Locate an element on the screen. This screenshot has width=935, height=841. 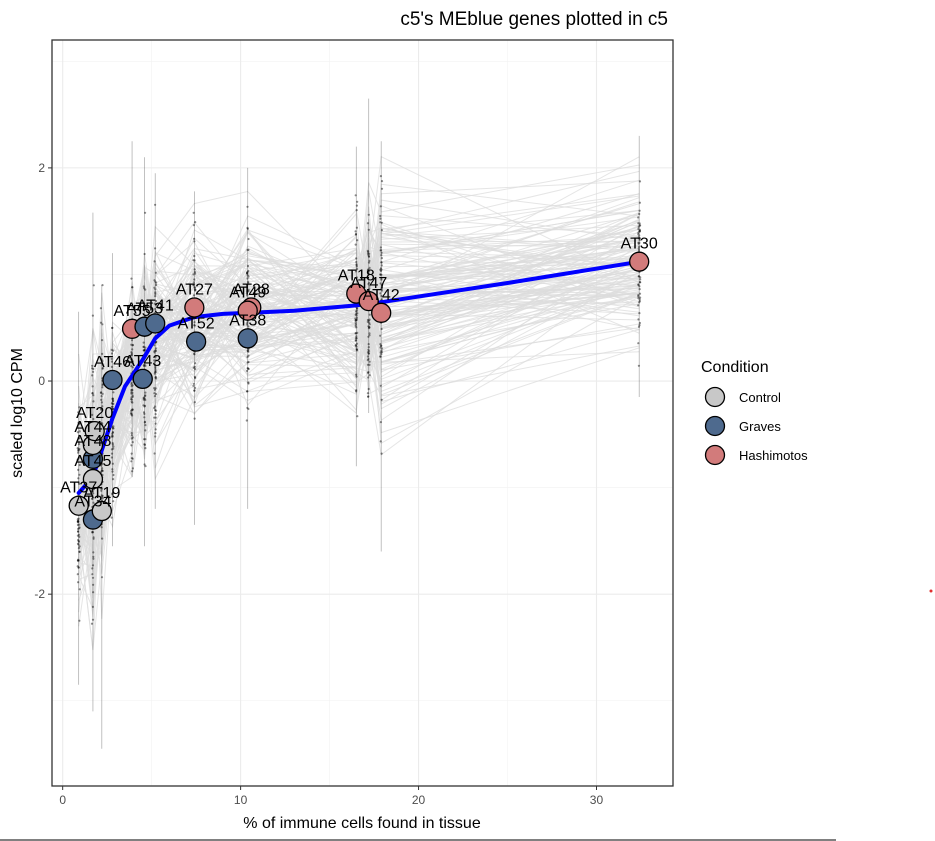
sample-point is located at coordinates (101, 511).